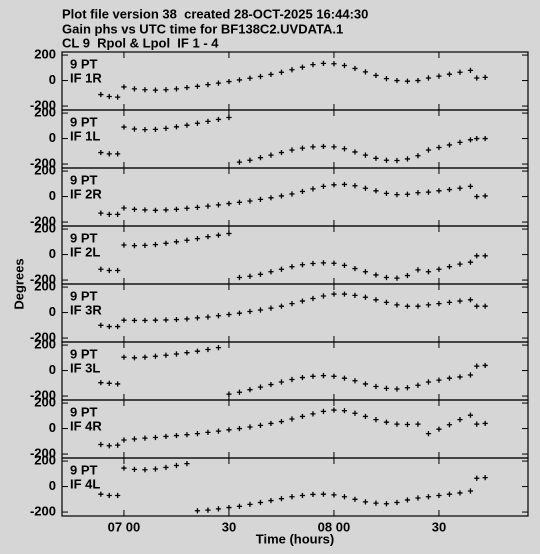 Image resolution: width=540 pixels, height=554 pixels. What do you see at coordinates (86, 77) in the screenshot?
I see `panel-name: IF 1R` at bounding box center [86, 77].